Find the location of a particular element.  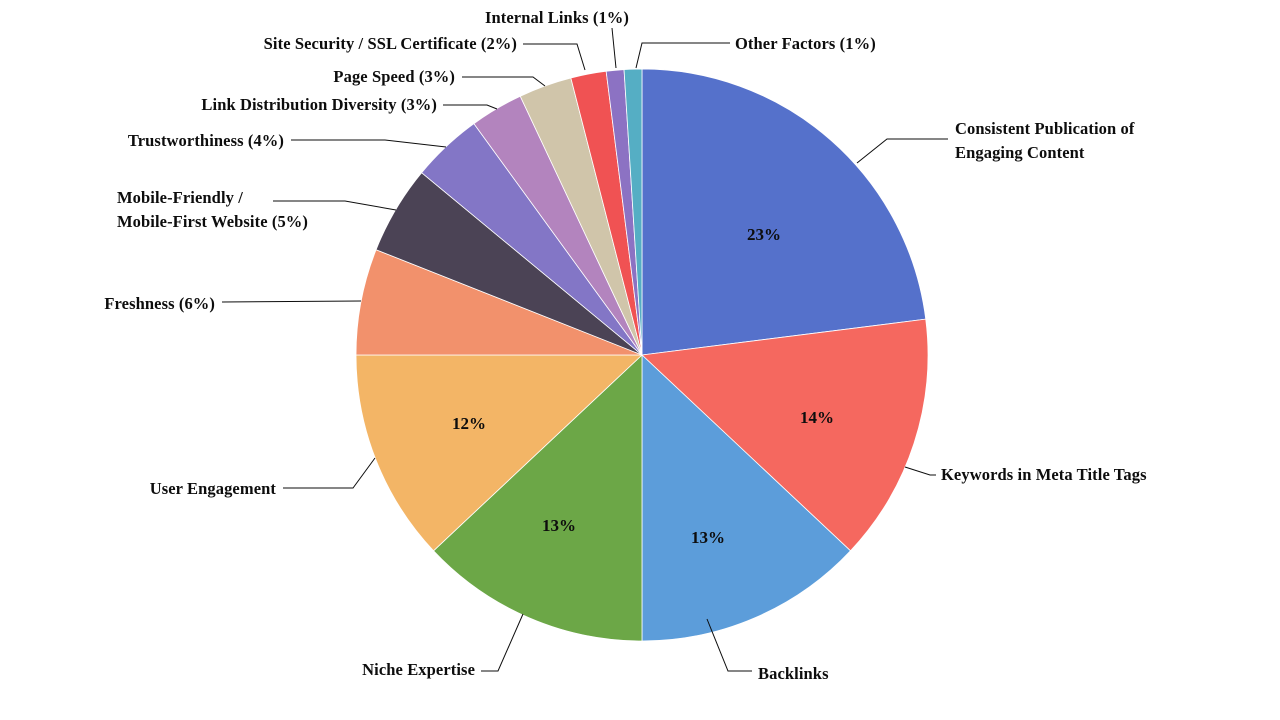

leader-line-site-security-ssl-certificate is located at coordinates (554, 57).